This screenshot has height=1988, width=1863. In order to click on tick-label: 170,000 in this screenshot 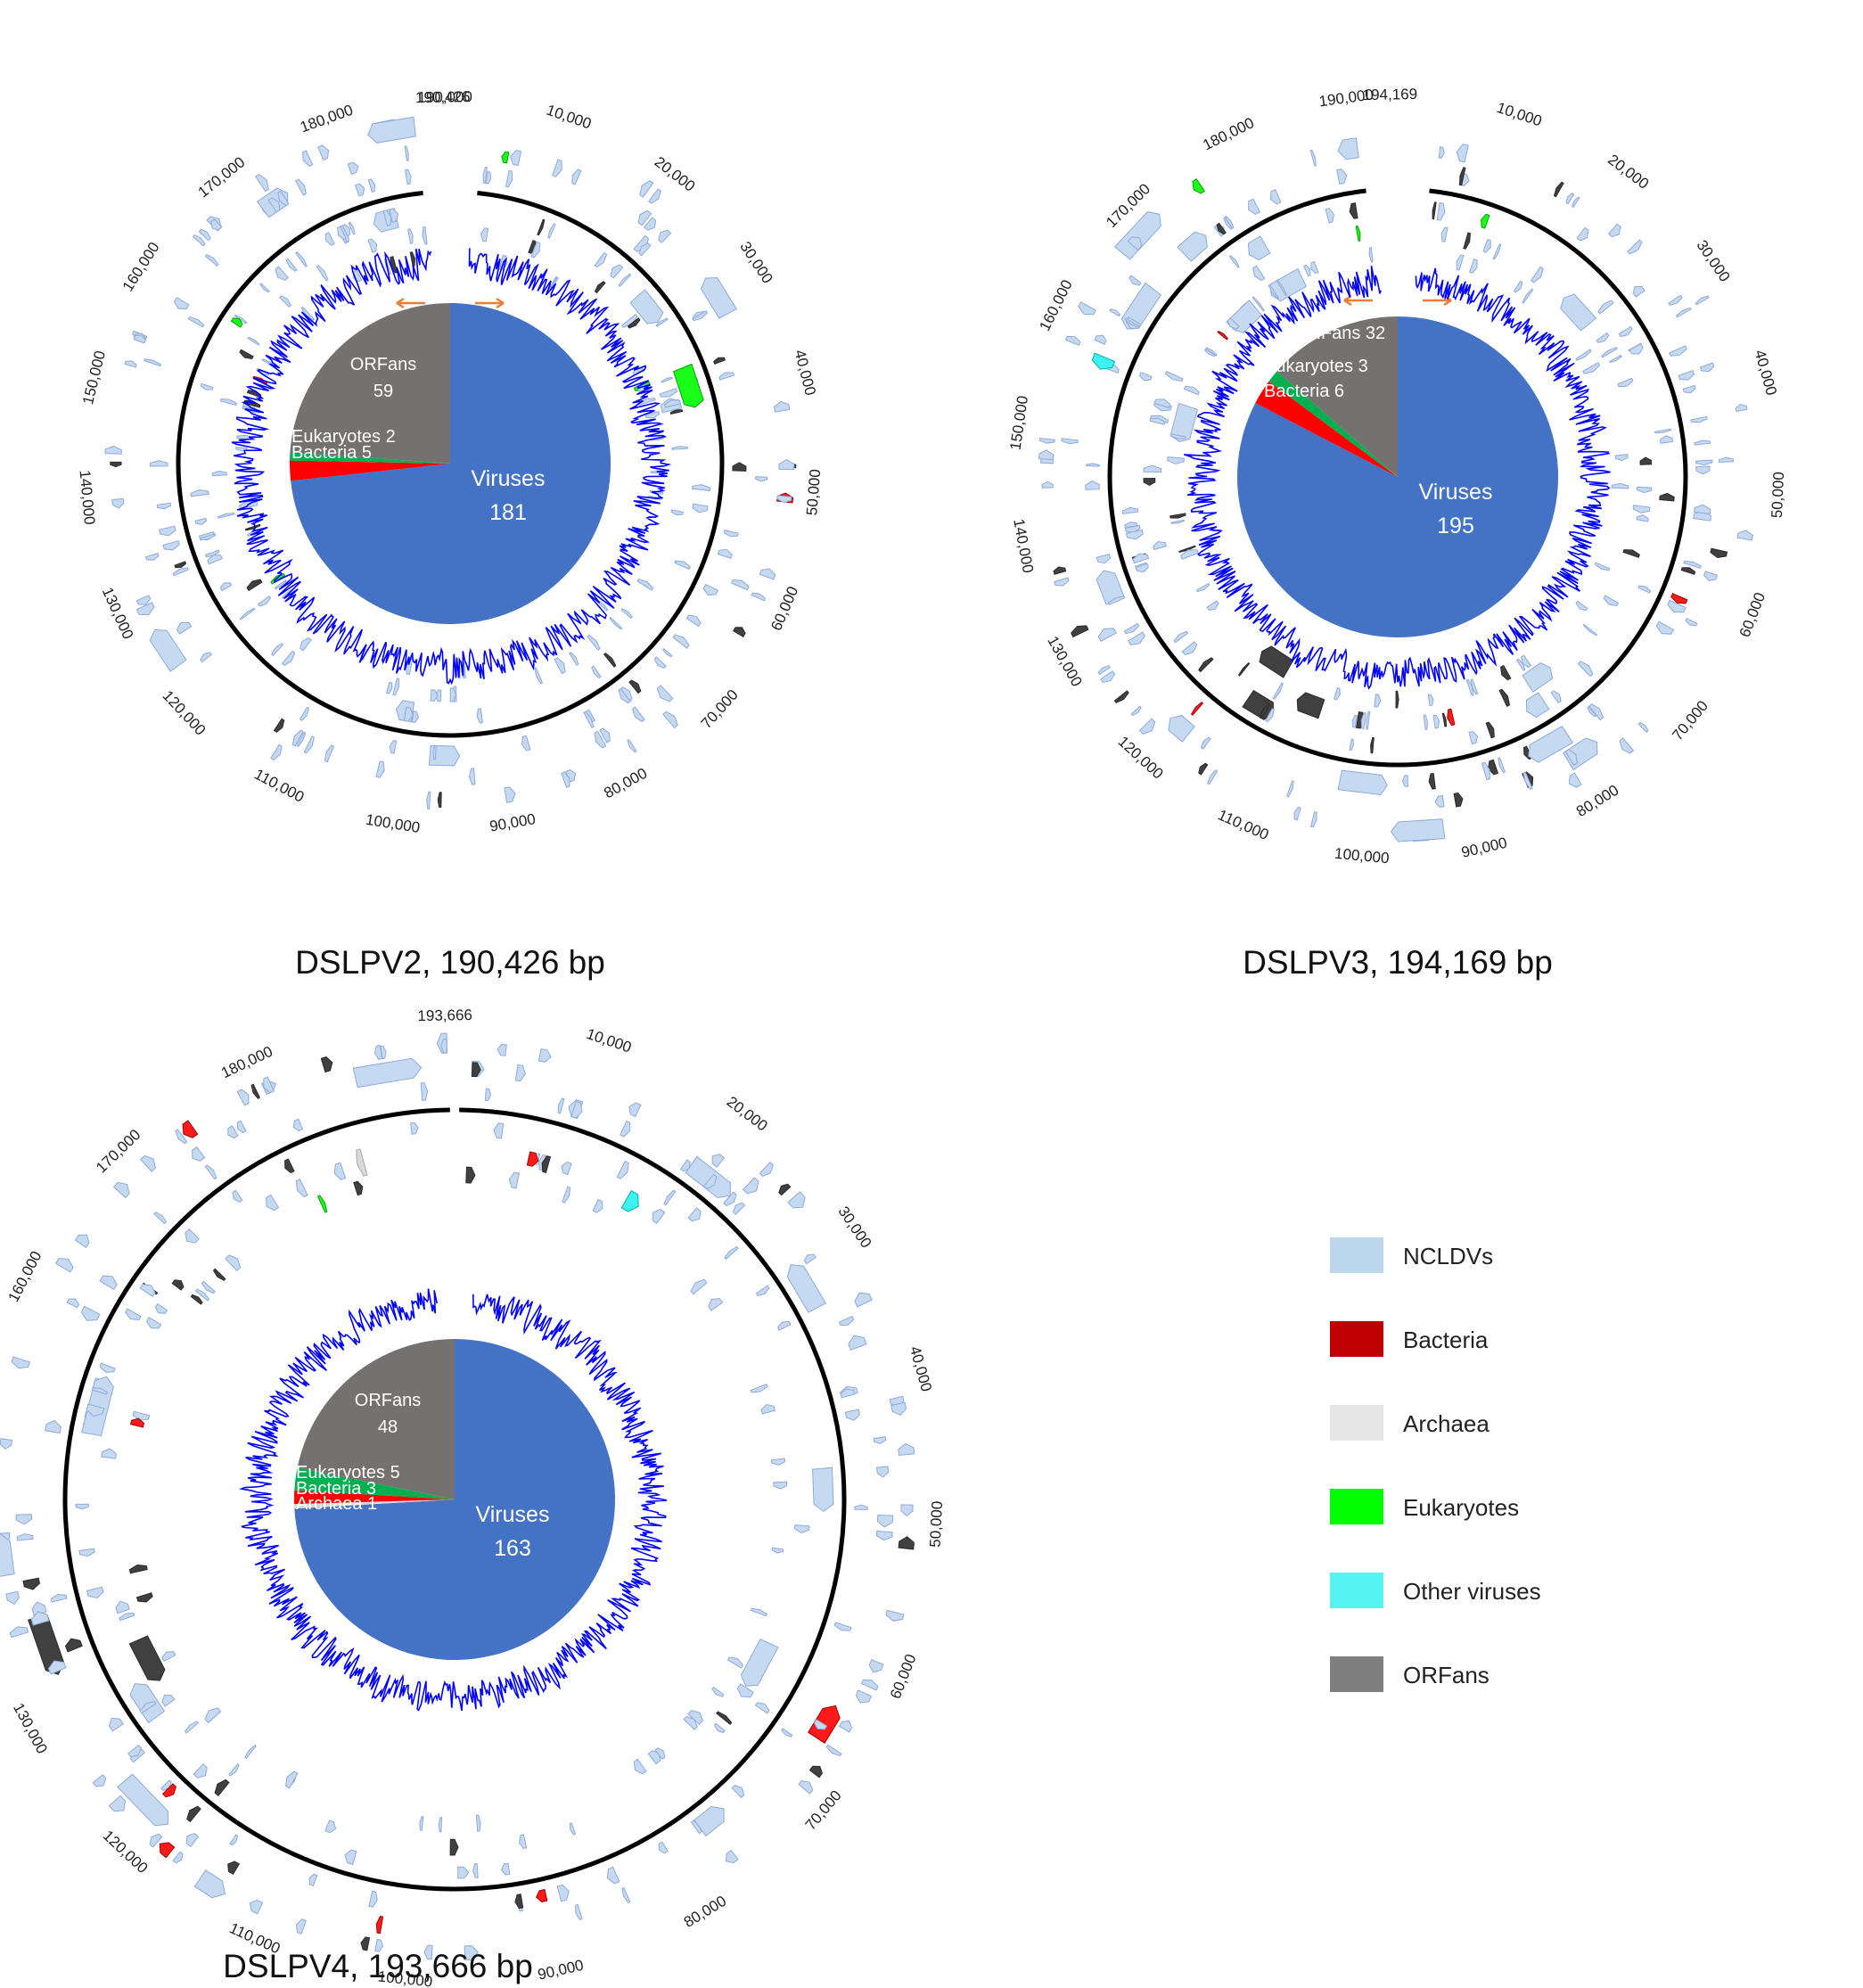, I will do `click(222, 177)`.